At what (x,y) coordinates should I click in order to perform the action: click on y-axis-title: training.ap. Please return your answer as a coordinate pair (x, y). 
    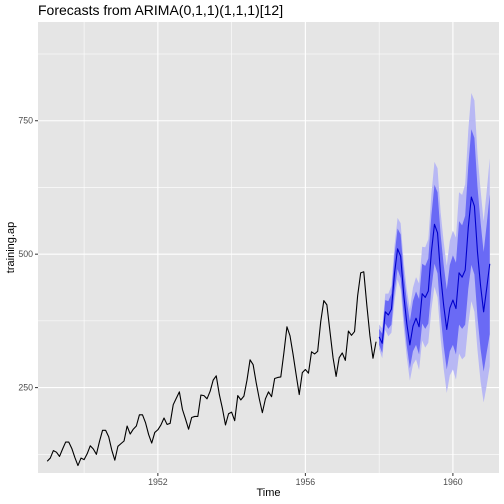
    Looking at the image, I should click on (11, 247).